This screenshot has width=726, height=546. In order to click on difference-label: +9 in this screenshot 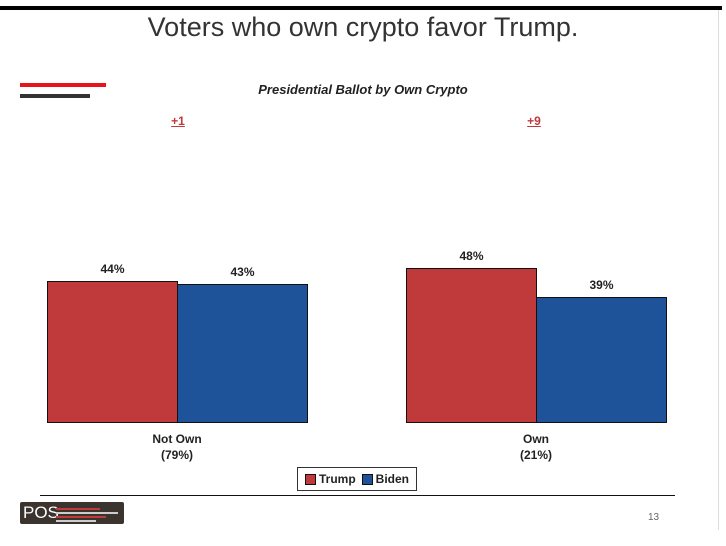, I will do `click(534, 121)`.